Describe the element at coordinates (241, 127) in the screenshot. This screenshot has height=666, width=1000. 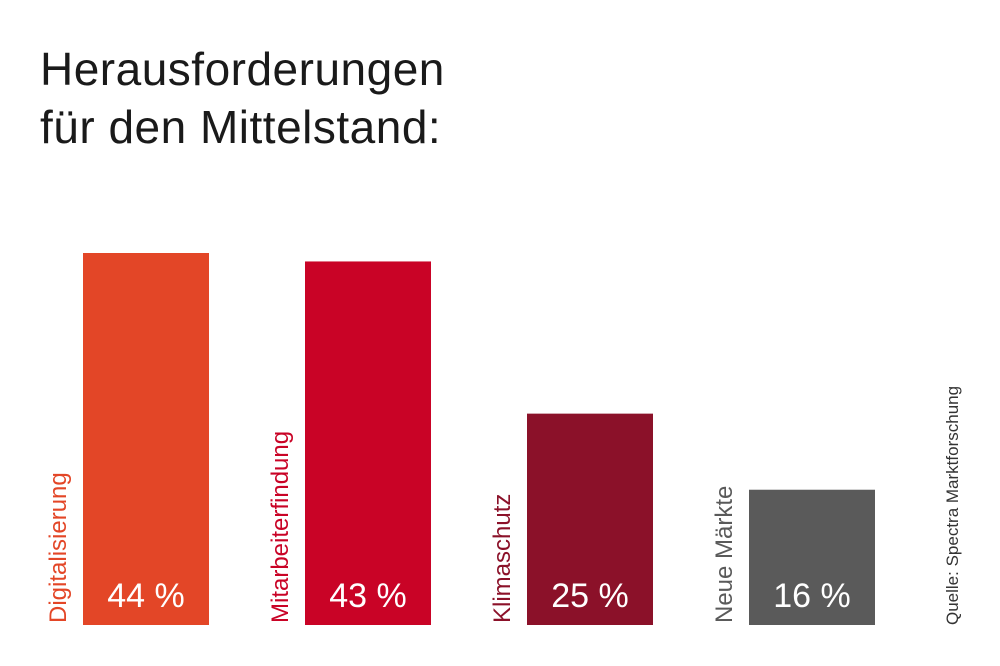
I see `chart-title-line-2: für den Mittelstand:` at that location.